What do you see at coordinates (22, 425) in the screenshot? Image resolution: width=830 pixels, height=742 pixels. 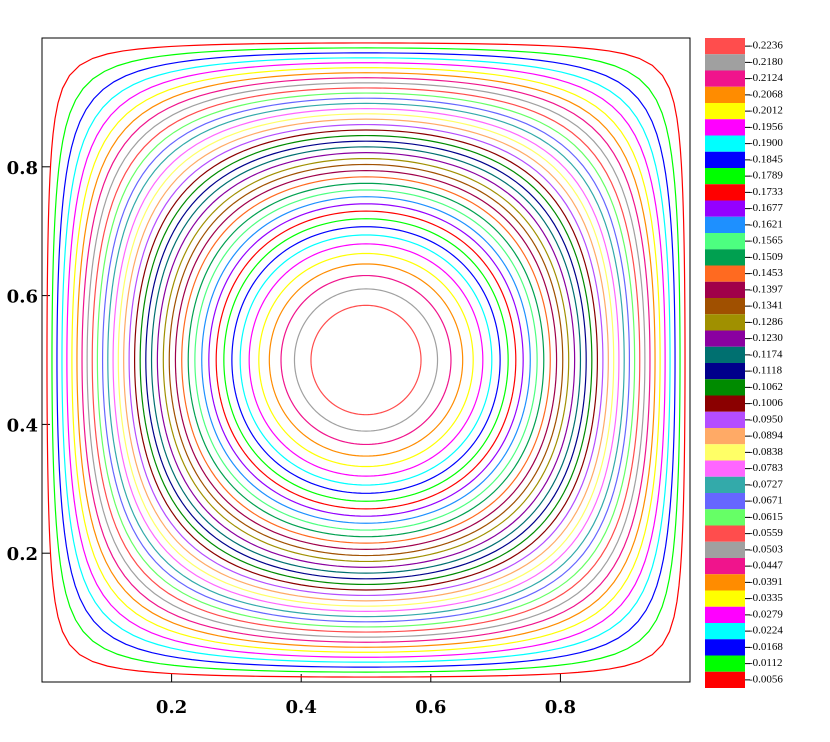 I see `y-tick-label: 0.4` at bounding box center [22, 425].